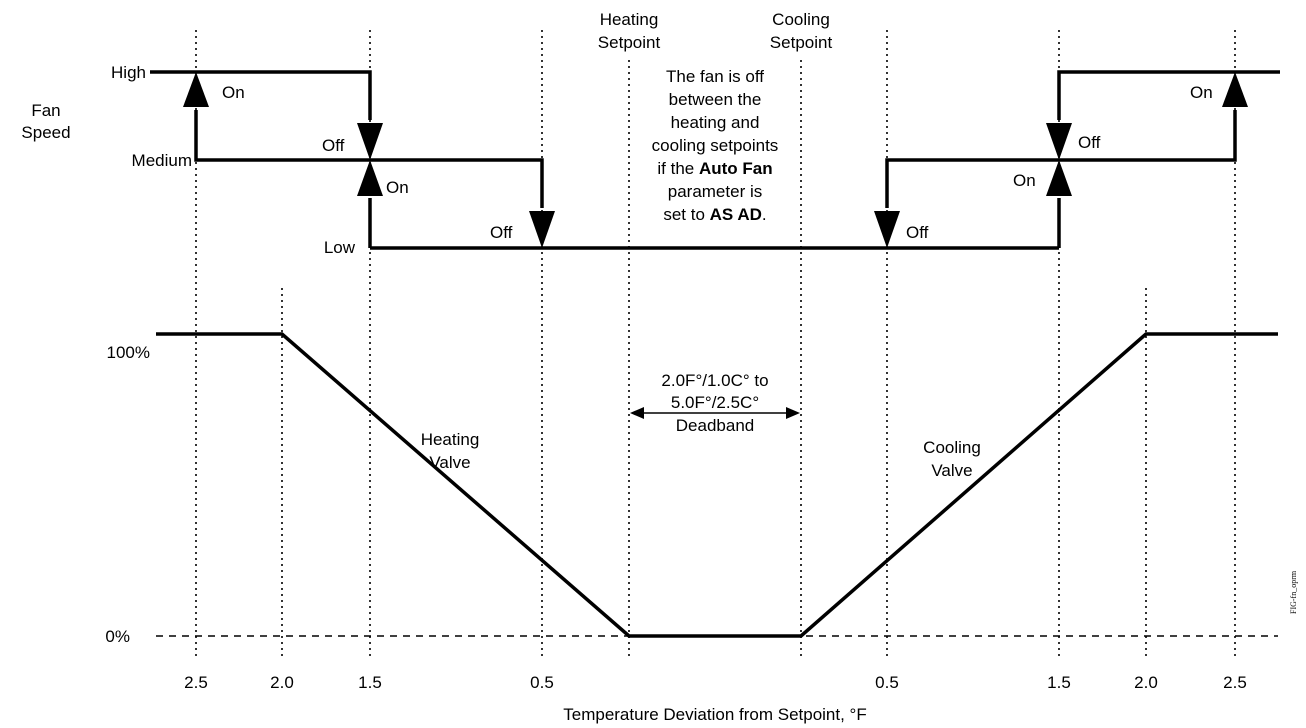 The image size is (1306, 728). I want to click on heating-setpoint-label-line1: Heating, so click(629, 19).